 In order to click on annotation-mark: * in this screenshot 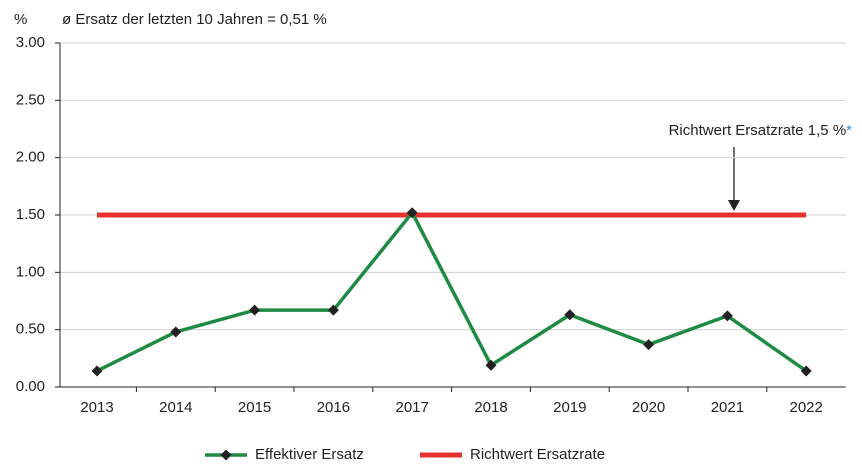, I will do `click(849, 130)`.